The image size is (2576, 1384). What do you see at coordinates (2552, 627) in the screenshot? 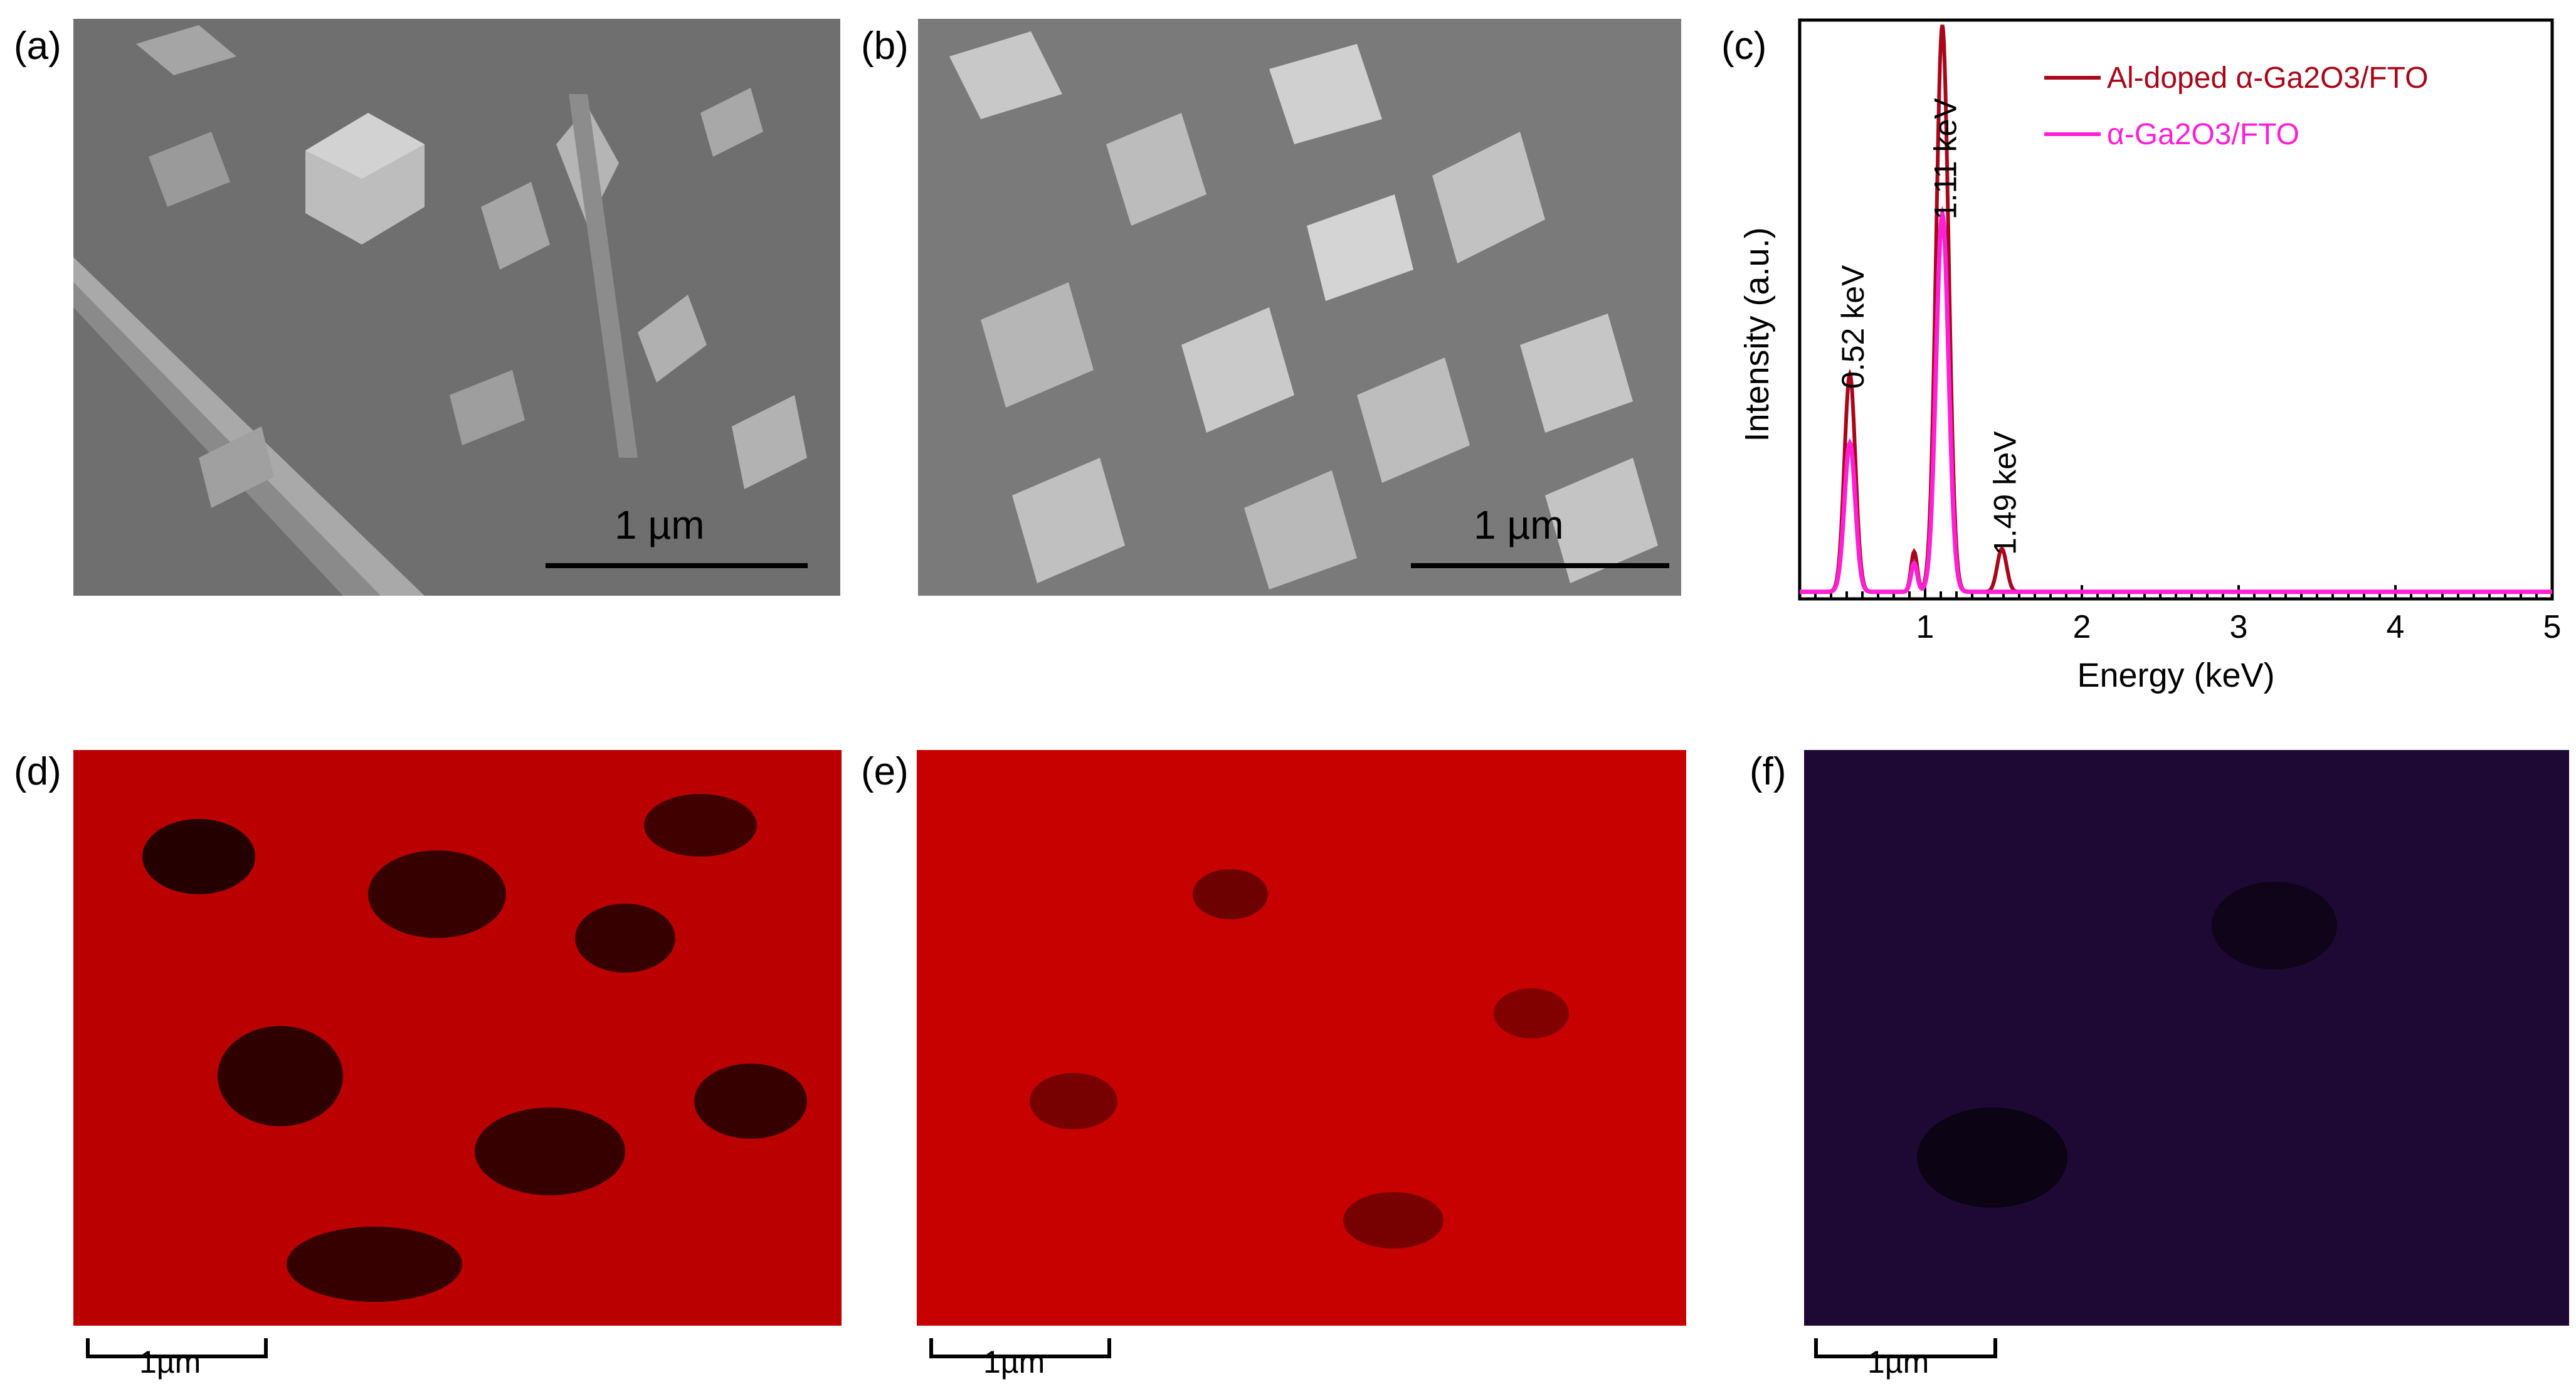
I see `x-tick-label: 5` at bounding box center [2552, 627].